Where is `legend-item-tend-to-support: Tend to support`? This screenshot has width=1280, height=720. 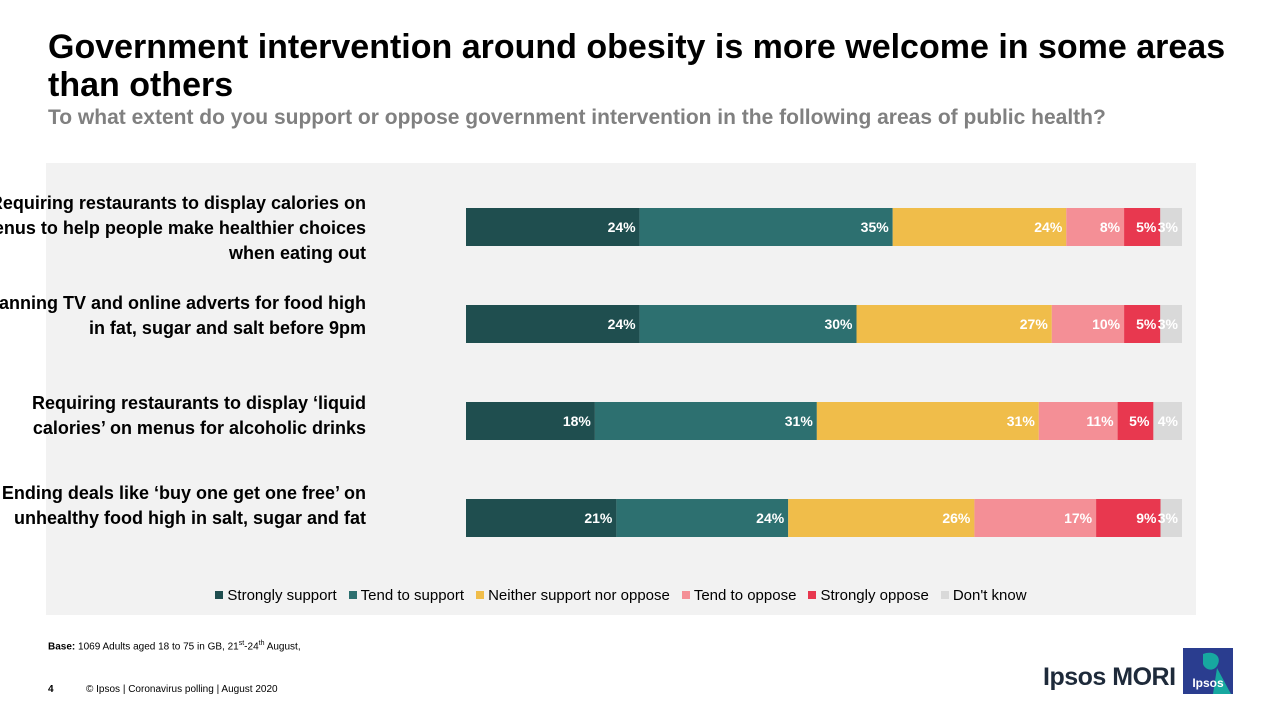
legend-item-tend-to-support: Tend to support is located at coordinates (406, 595).